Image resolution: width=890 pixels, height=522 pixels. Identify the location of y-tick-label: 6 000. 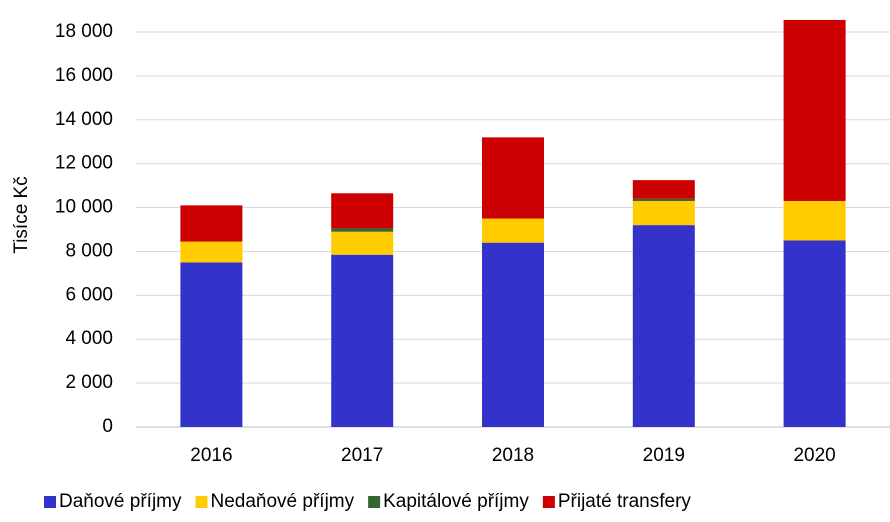
(89, 294).